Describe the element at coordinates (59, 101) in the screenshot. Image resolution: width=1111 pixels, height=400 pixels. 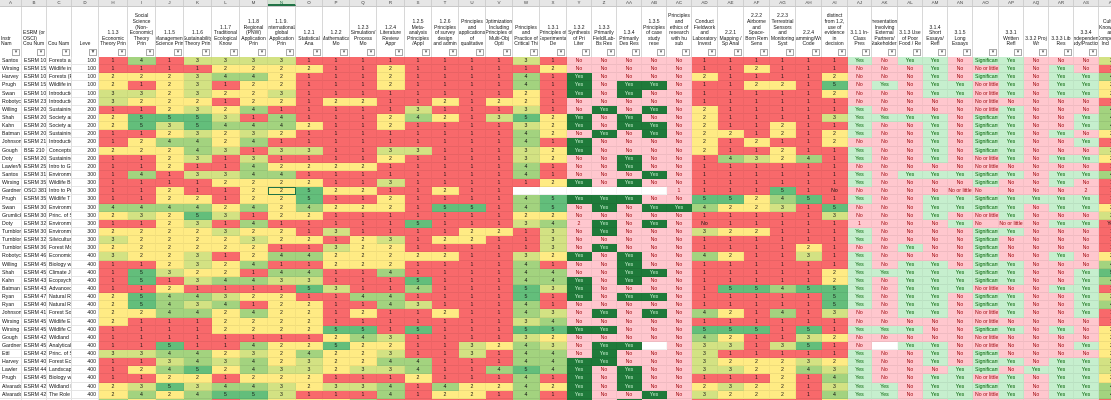
I see `cell: Introductio` at that location.